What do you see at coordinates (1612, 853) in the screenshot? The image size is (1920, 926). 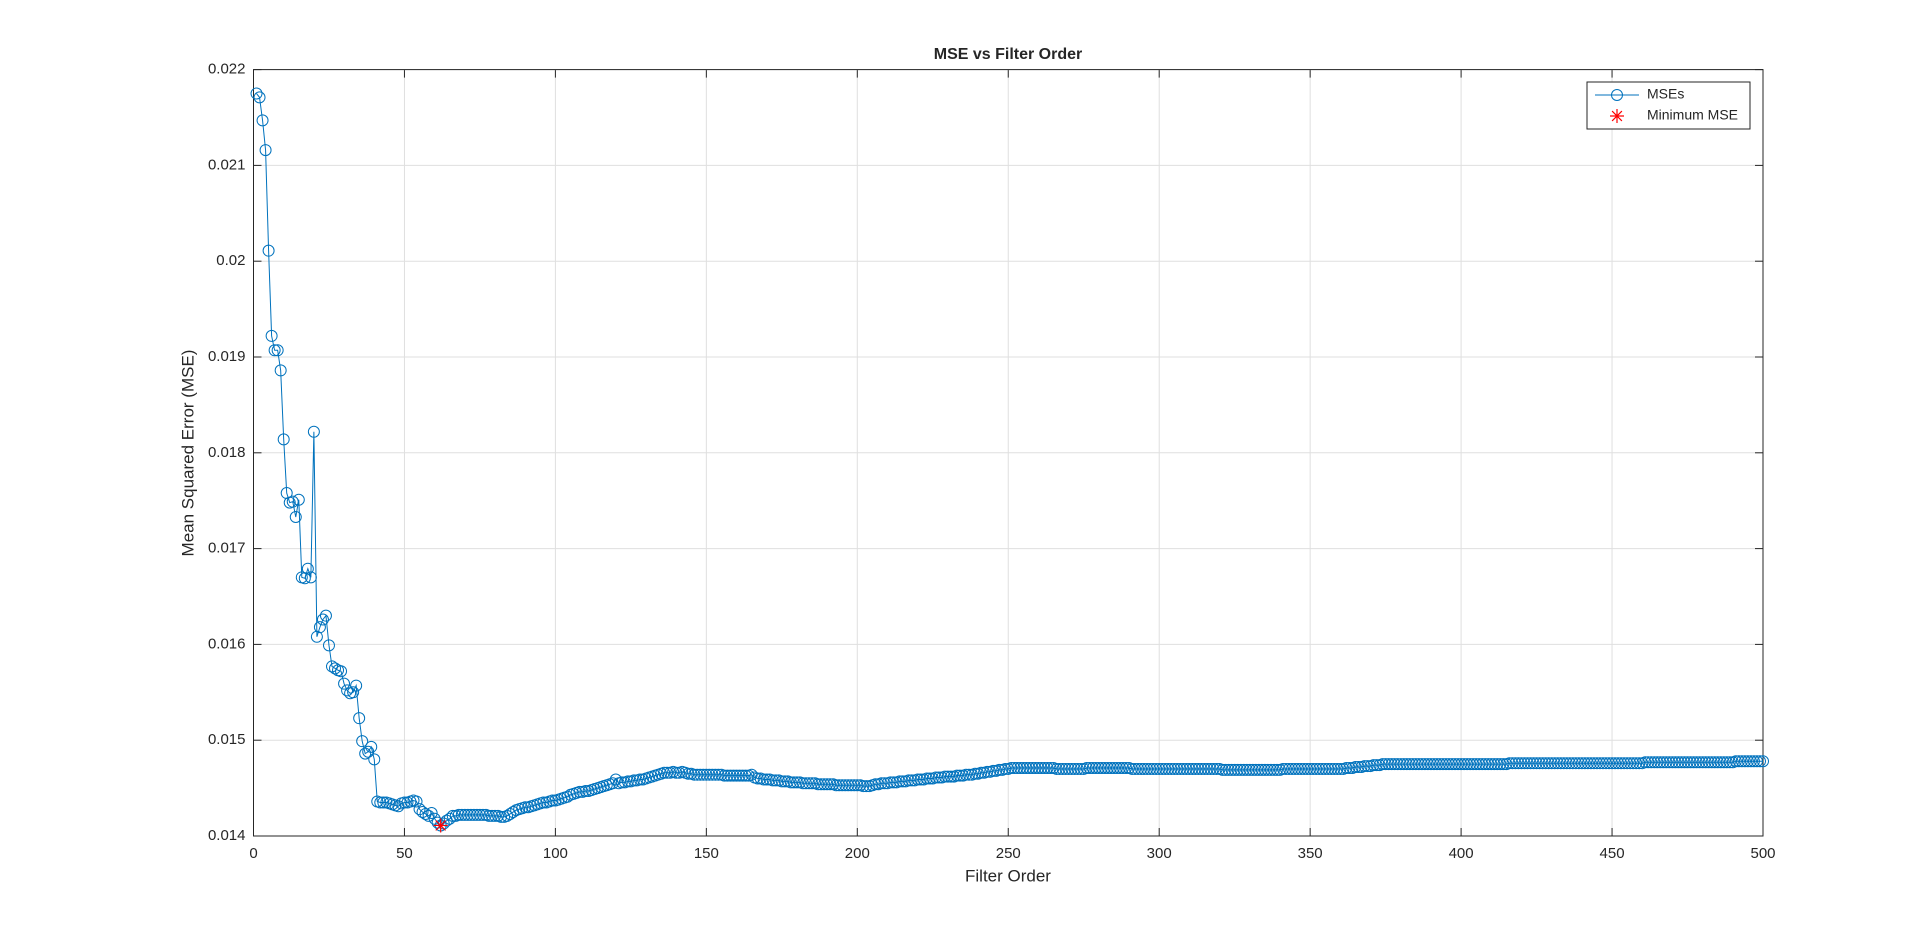 I see `x-tick-label: 450` at bounding box center [1612, 853].